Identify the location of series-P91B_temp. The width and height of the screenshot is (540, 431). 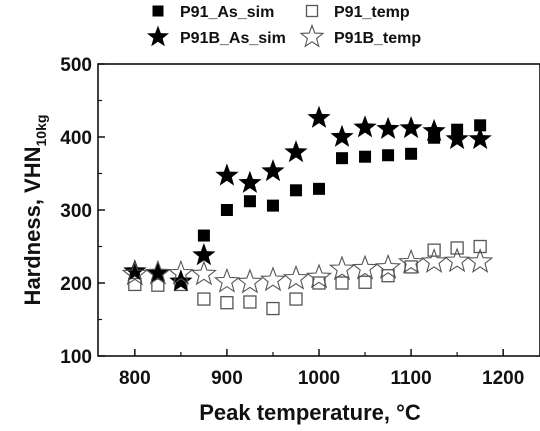
(307, 270).